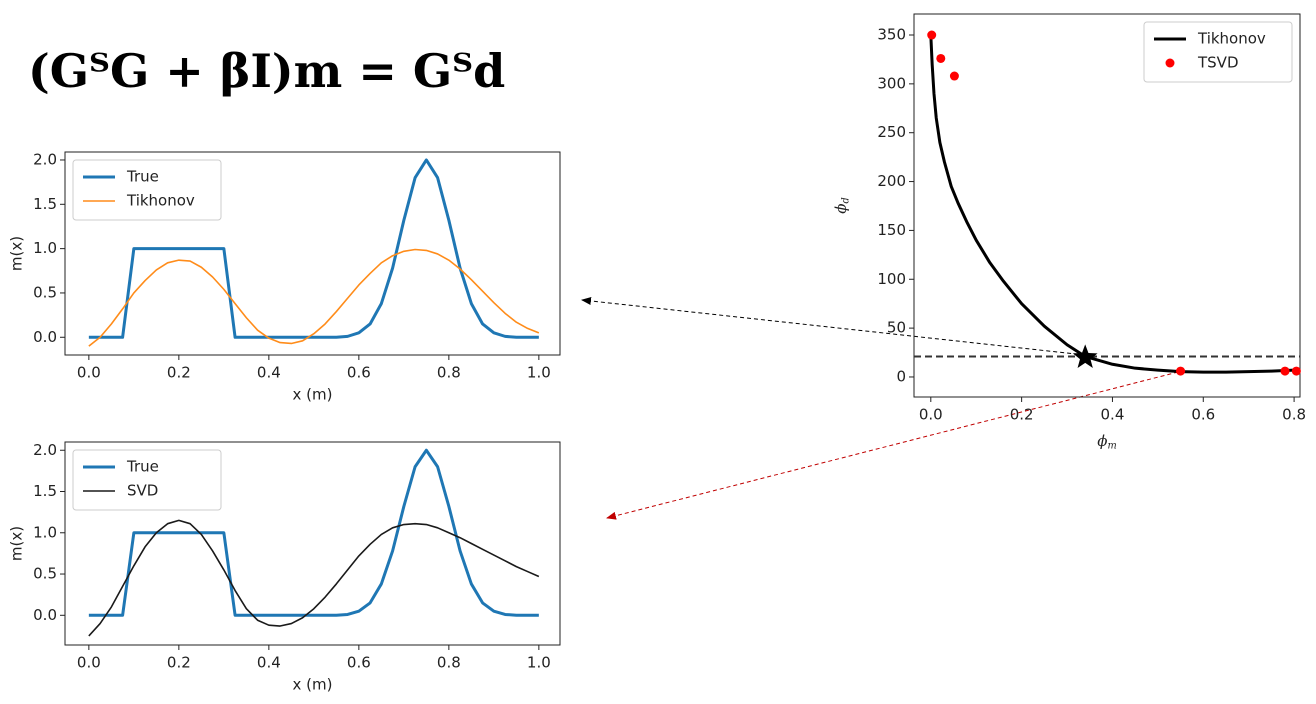 This screenshot has width=1316, height=704. I want to click on legend-label: SVD, so click(142, 491).